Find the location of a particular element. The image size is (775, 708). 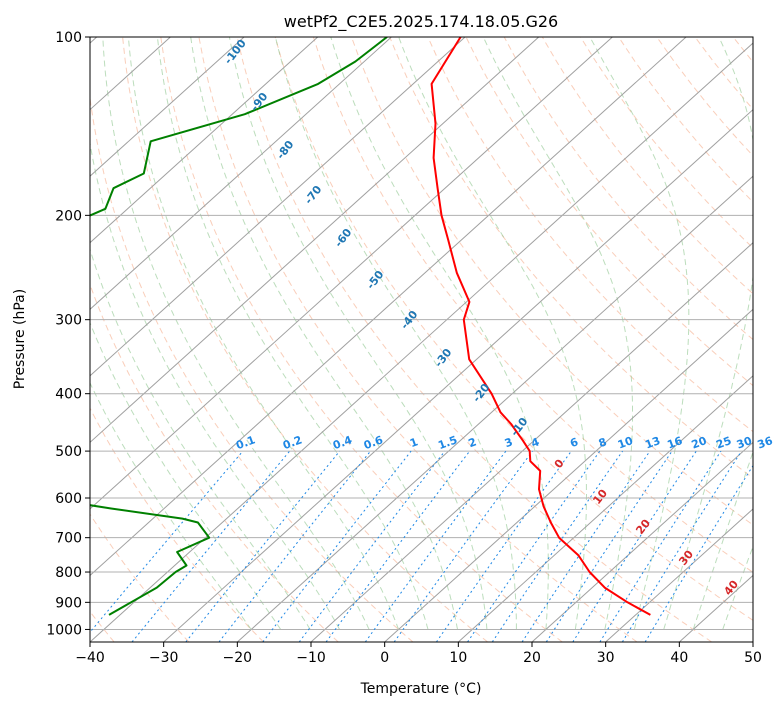

mixing-ratio-label: 25 is located at coordinates (723, 442).